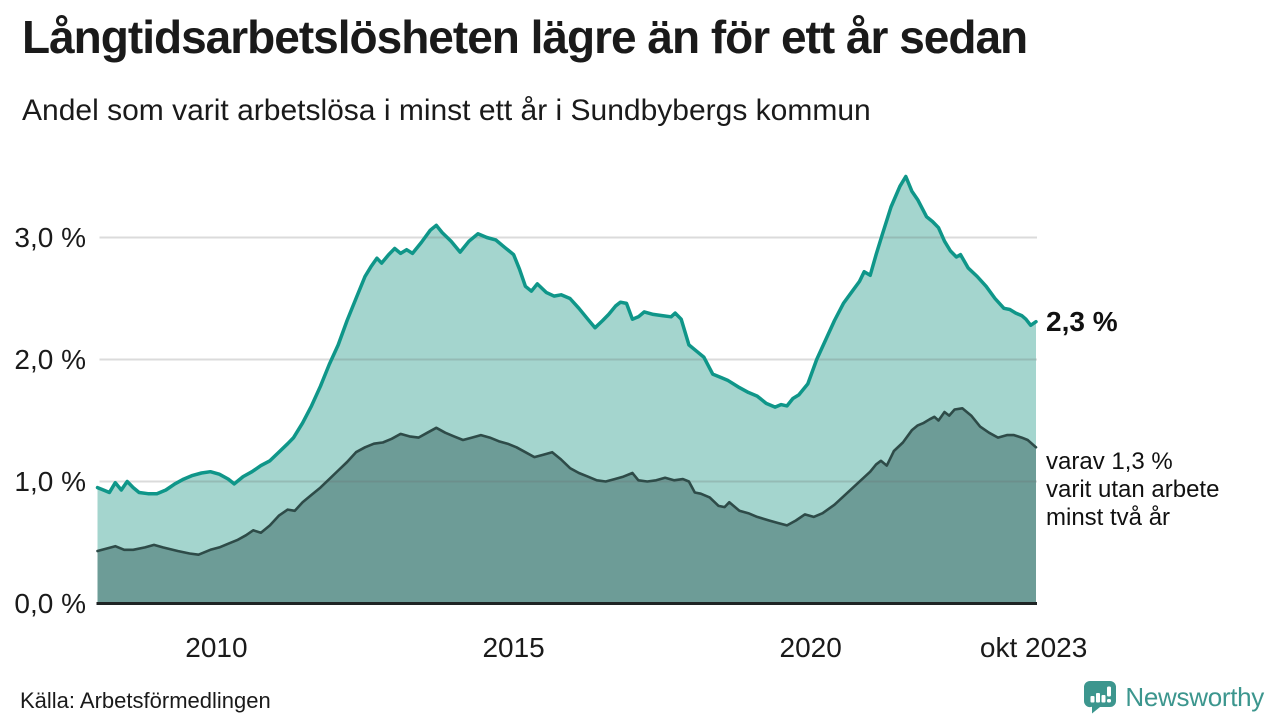 This screenshot has width=1280, height=720. Describe the element at coordinates (50, 237) in the screenshot. I see `y-axis-tick-3: 3,0 %` at that location.